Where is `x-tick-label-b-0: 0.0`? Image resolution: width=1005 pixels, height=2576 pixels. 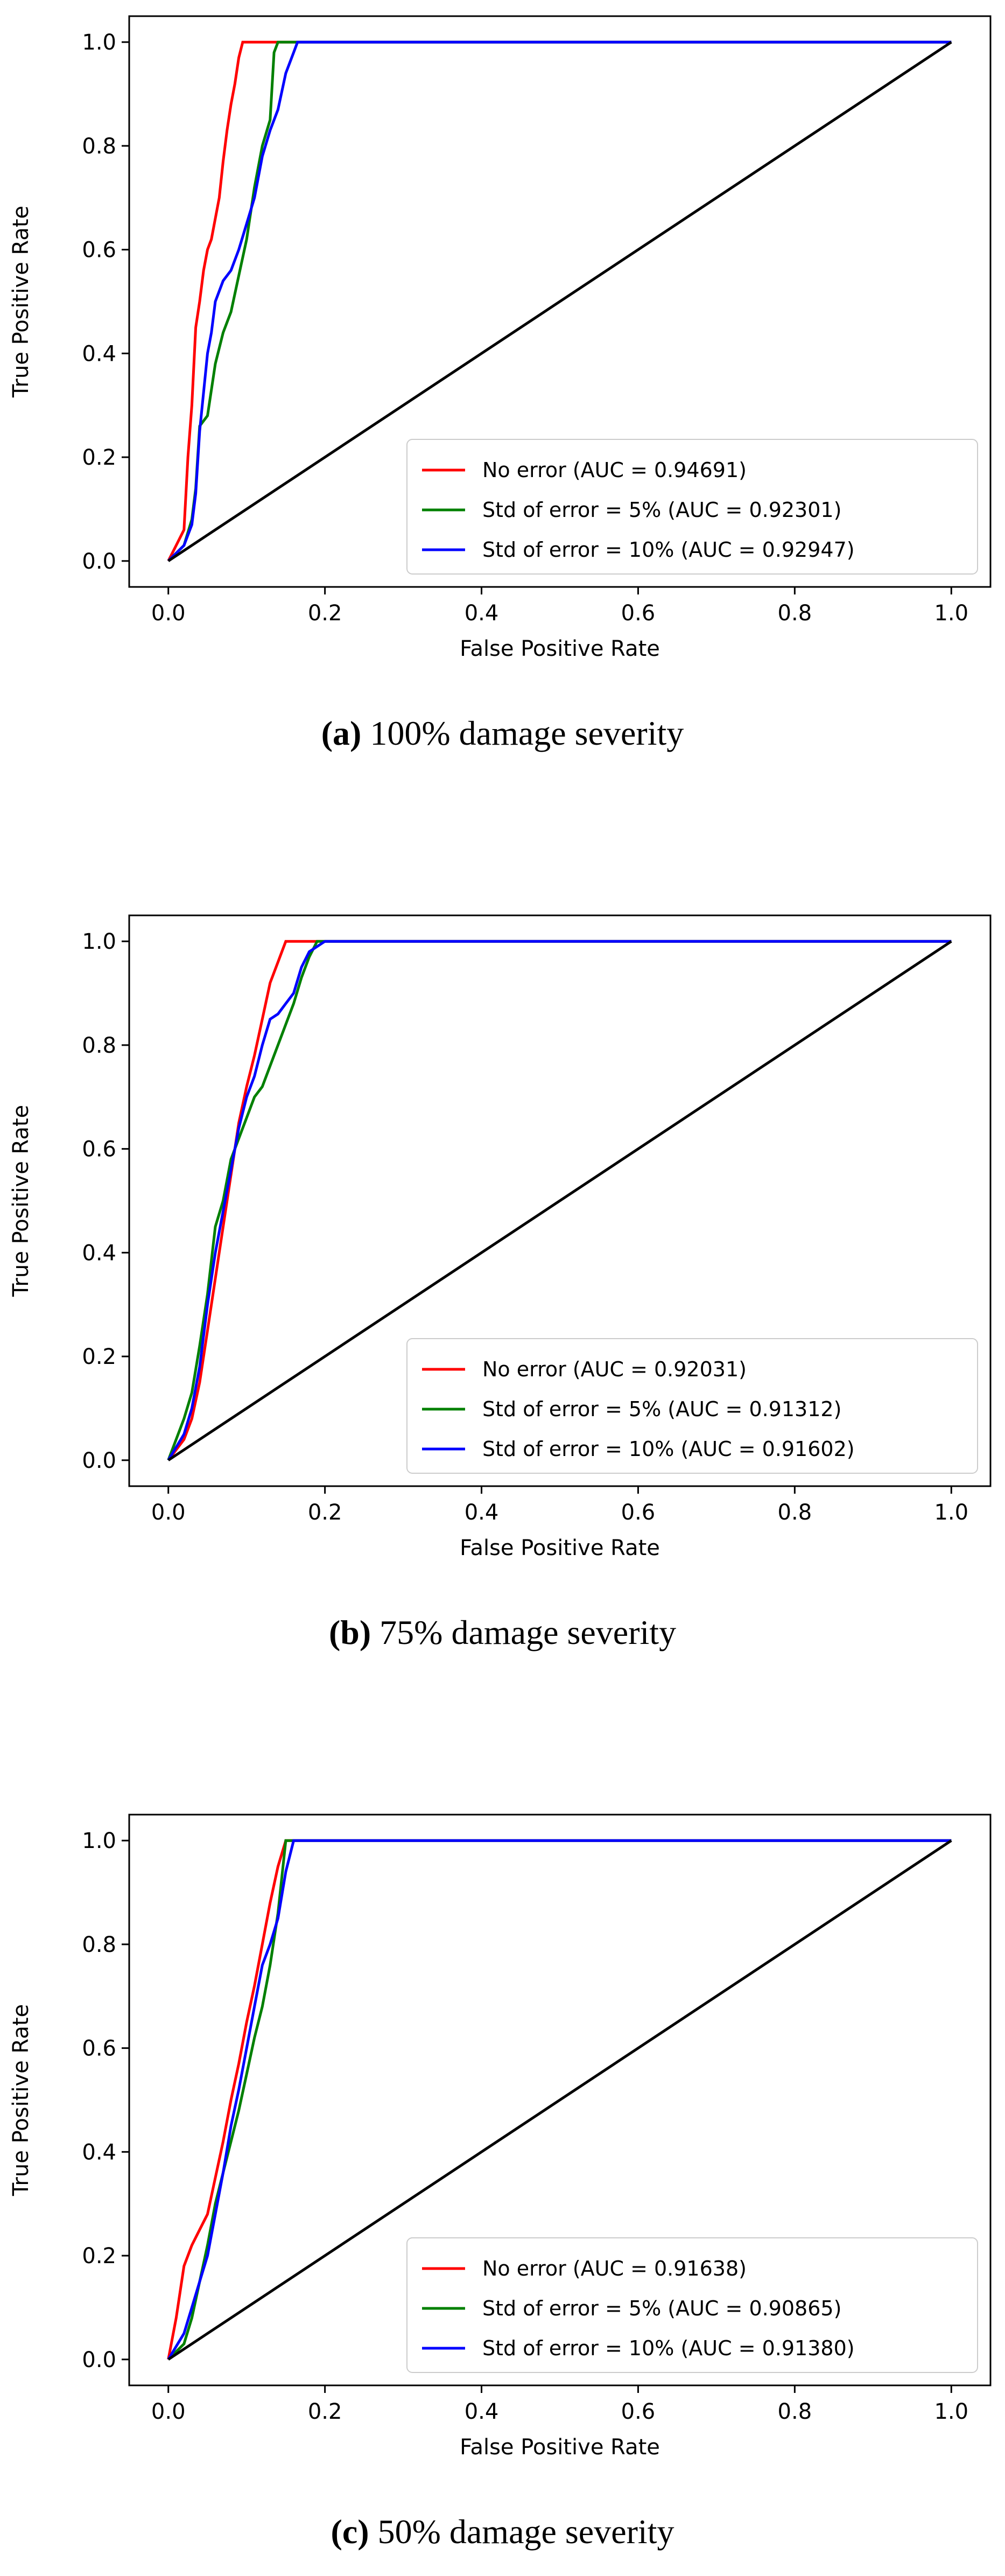 x-tick-label-b-0: 0.0 is located at coordinates (168, 1512).